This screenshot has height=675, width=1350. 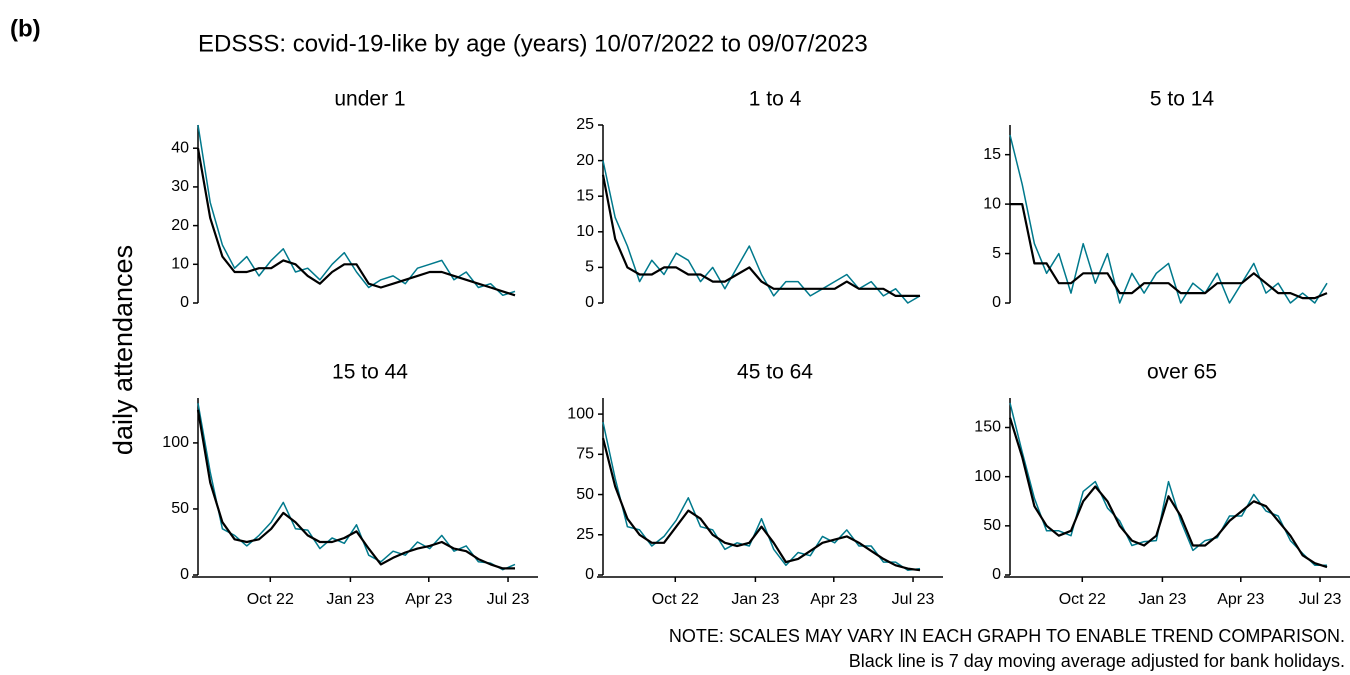 I want to click on panel-title: 15 to 44, so click(x=370, y=372).